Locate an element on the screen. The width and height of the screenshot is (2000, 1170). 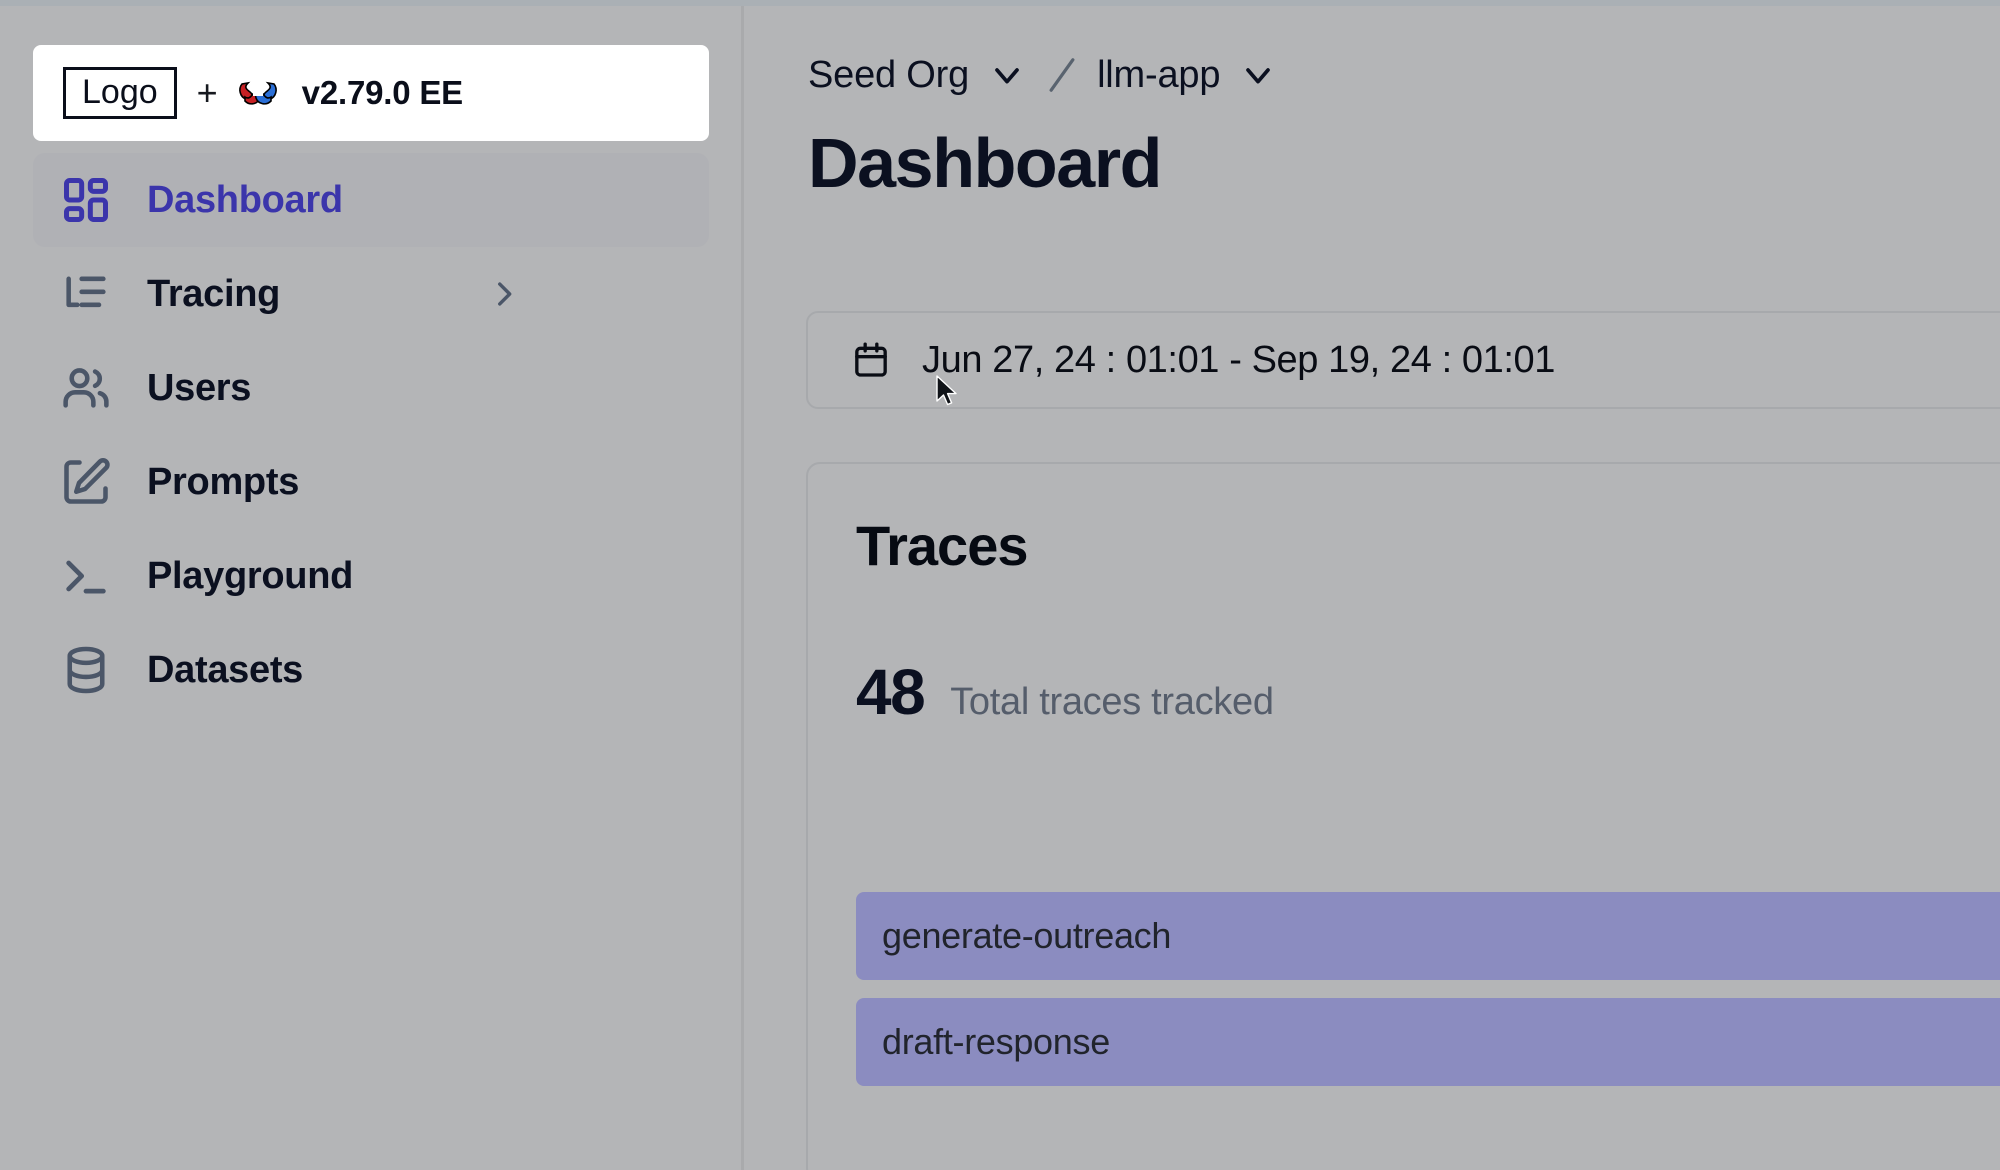
breadcrumb-project-label: llm-app is located at coordinates (1159, 74).